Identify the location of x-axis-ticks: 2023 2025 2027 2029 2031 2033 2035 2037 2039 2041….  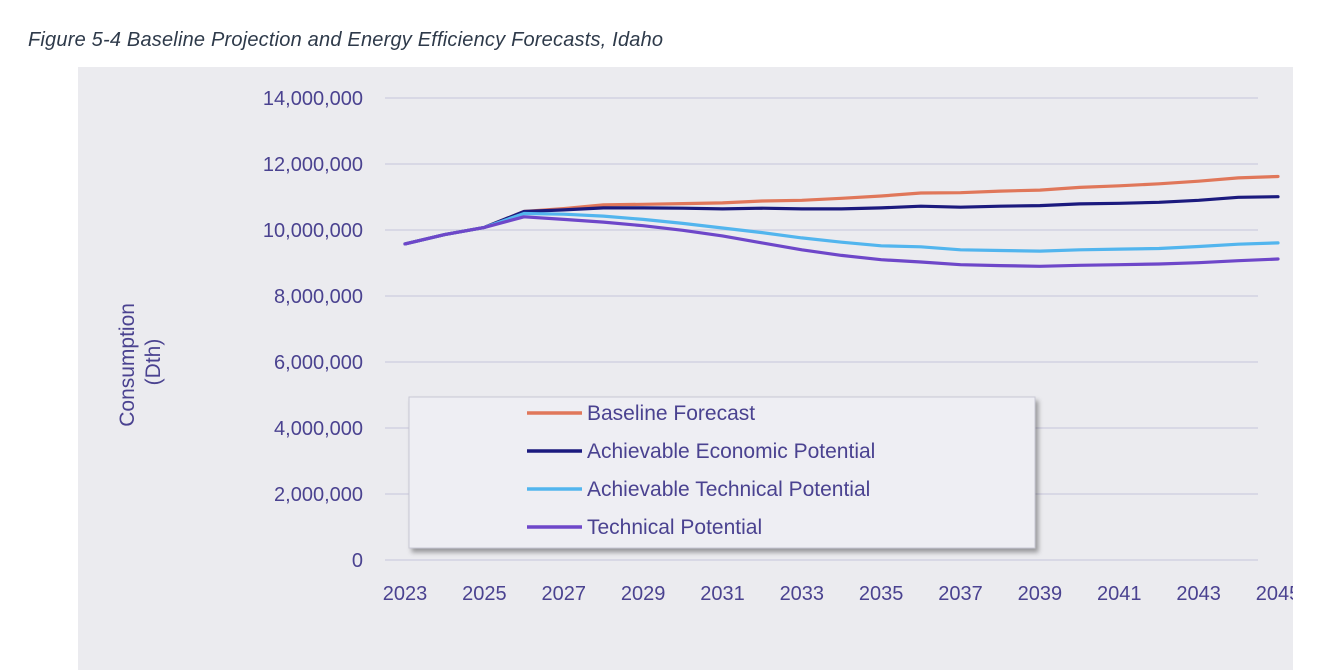
(838, 594).